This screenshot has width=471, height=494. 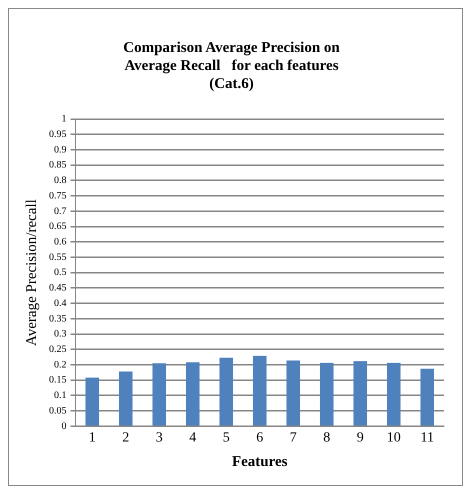 I want to click on x-tick-label: 5, so click(x=226, y=438).